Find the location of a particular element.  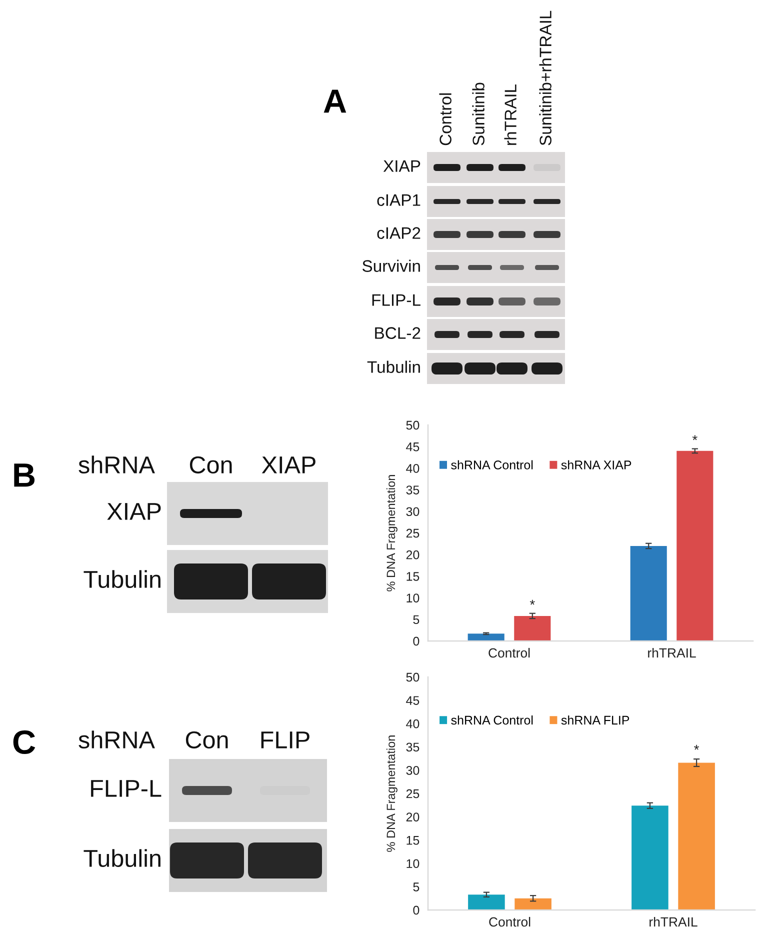

category-label: Sunitinib is located at coordinates (478, 114).